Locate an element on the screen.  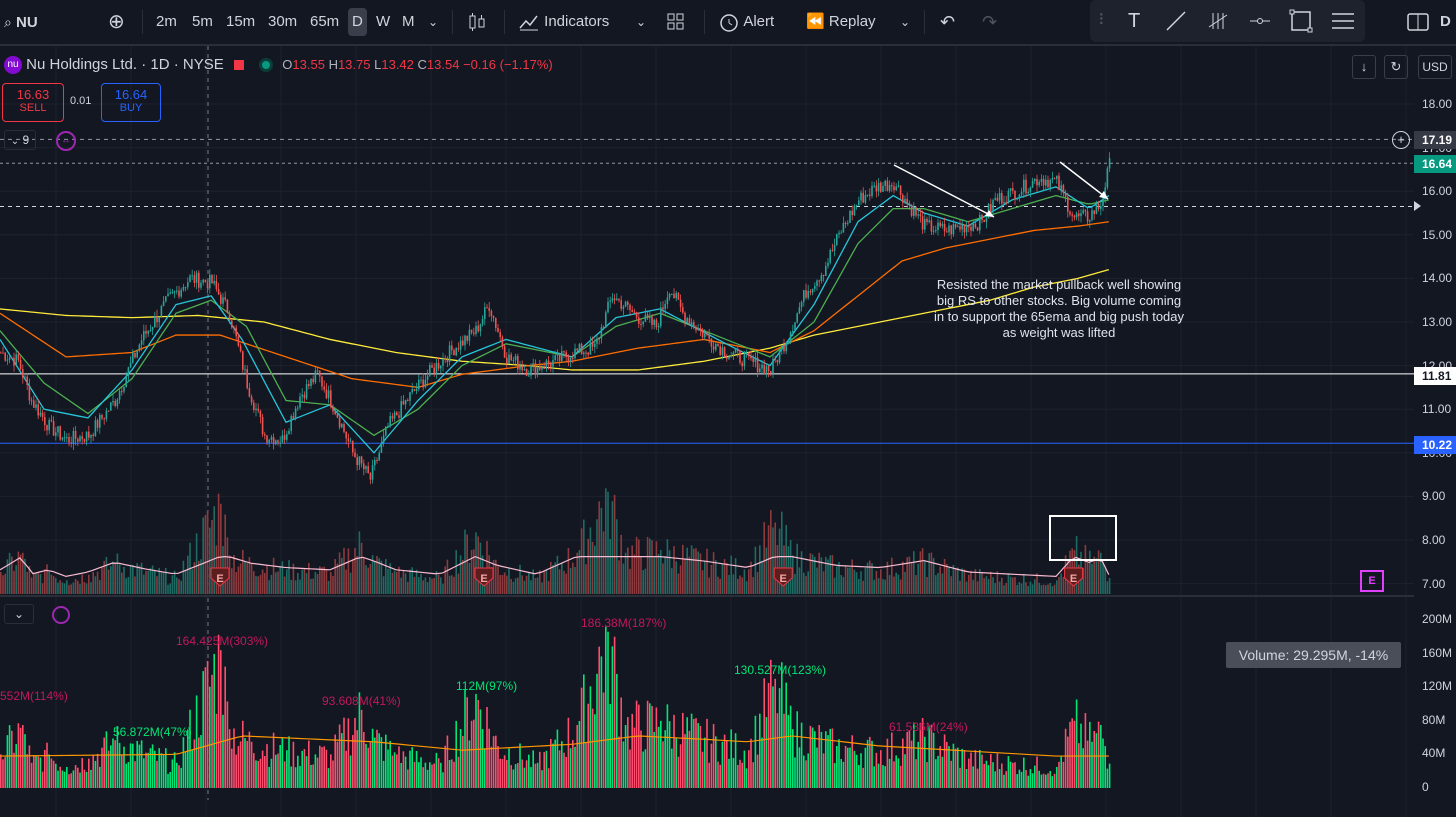
trendline-tool-icon is located at coordinates (1176, 21).